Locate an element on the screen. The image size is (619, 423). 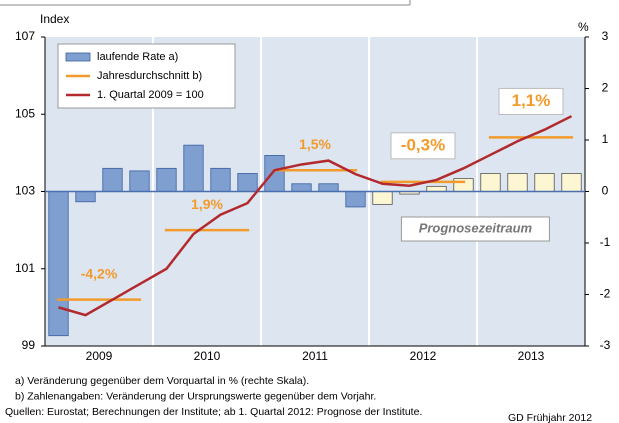
forecast-label: Prognosezeitraum is located at coordinates (476, 227).